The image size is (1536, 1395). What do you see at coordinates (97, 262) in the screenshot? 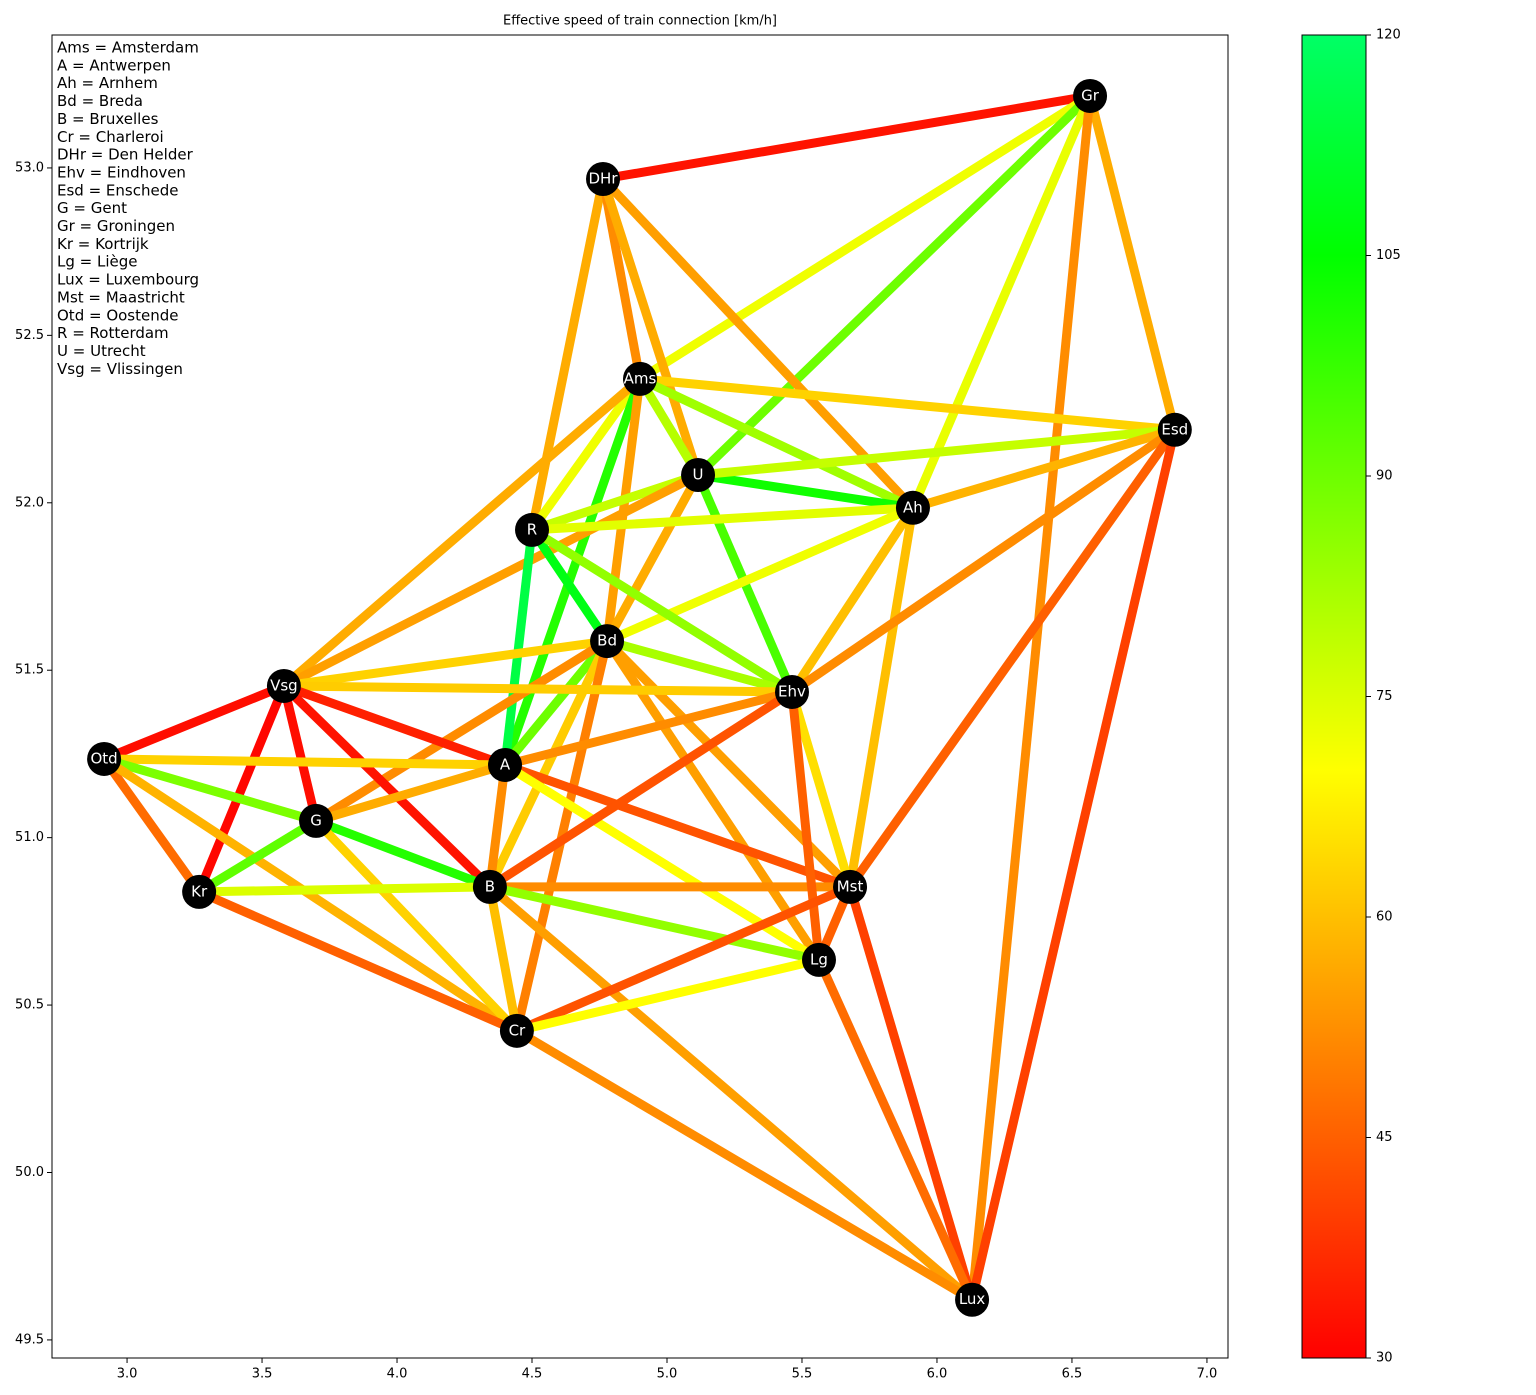
I see `legend-line: Lg = Liège` at bounding box center [97, 262].